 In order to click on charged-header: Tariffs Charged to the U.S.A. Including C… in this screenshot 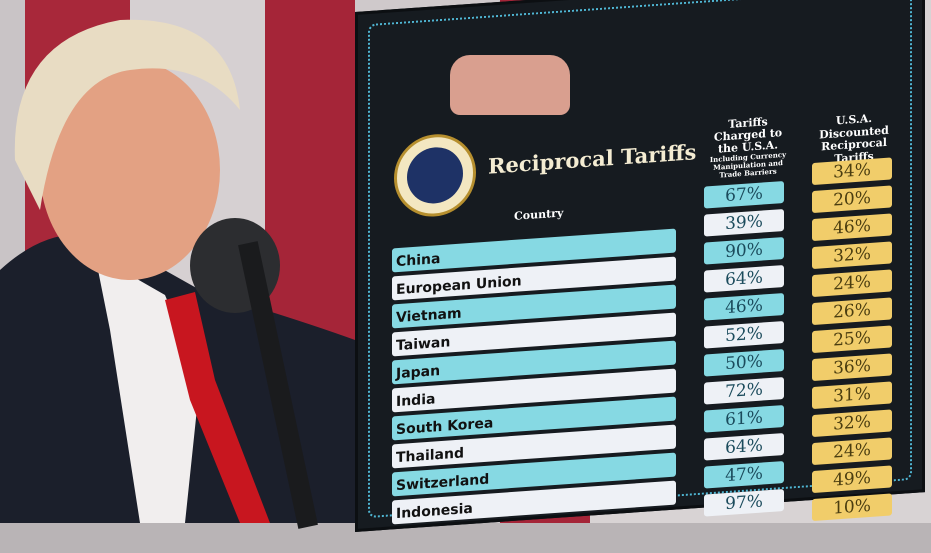, I will do `click(748, 147)`.